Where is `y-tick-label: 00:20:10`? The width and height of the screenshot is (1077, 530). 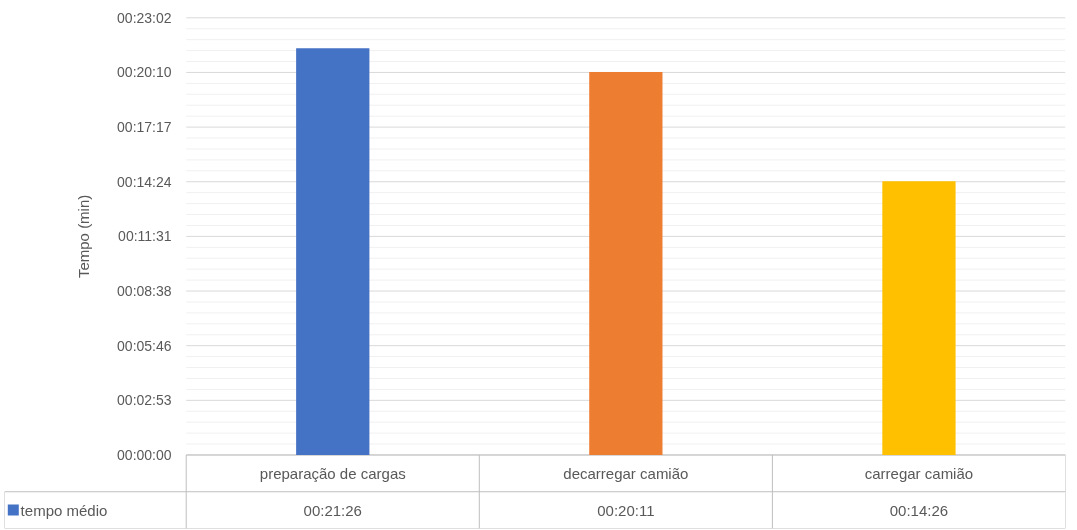
y-tick-label: 00:20:10 is located at coordinates (144, 72).